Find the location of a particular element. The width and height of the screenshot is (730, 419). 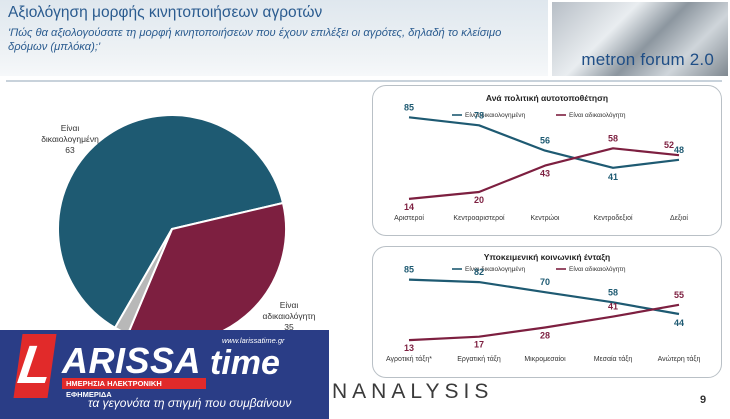

chart1-data-label: 56 is located at coordinates (545, 141).